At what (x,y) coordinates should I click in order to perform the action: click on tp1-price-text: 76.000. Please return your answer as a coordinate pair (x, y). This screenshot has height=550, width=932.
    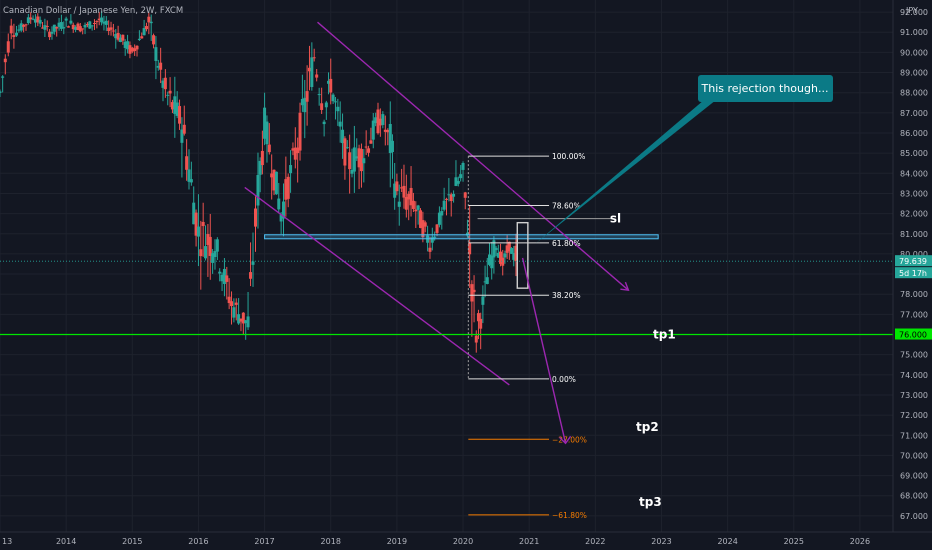
    Looking at the image, I should click on (913, 335).